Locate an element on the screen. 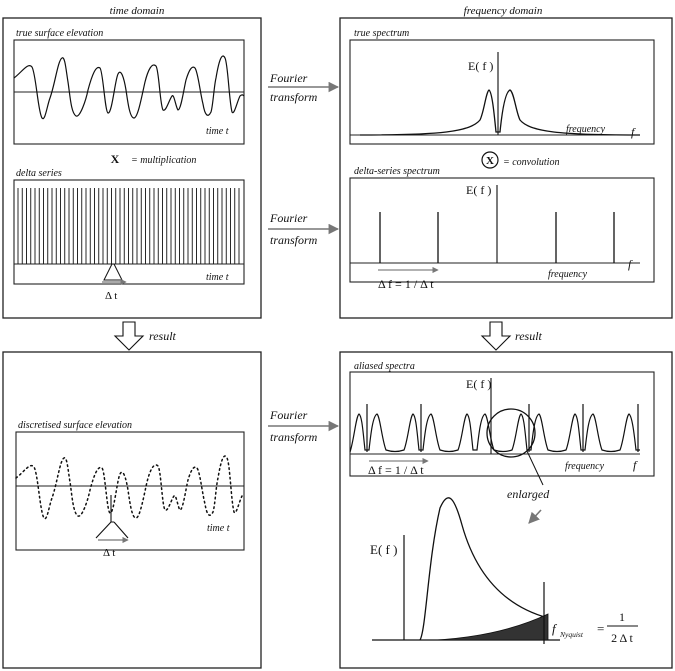 The image size is (675, 671). delta-series-axis-label: time t is located at coordinates (217, 277).